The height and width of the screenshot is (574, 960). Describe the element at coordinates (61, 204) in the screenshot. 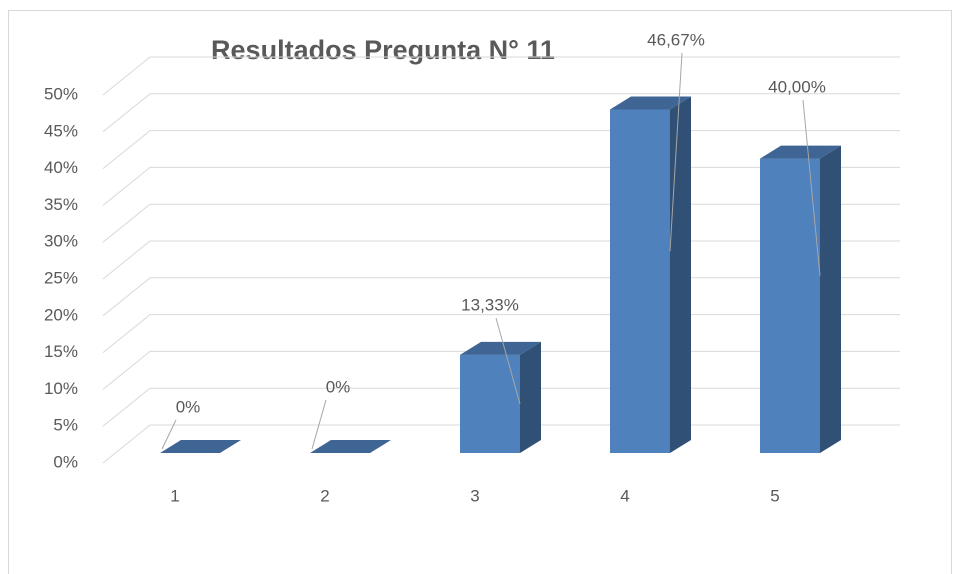

I see `y-tick-label: 35%` at that location.